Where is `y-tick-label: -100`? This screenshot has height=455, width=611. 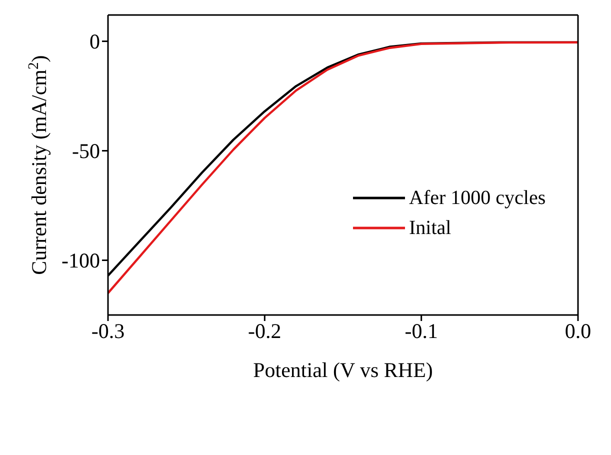 y-tick-label: -100 is located at coordinates (81, 260).